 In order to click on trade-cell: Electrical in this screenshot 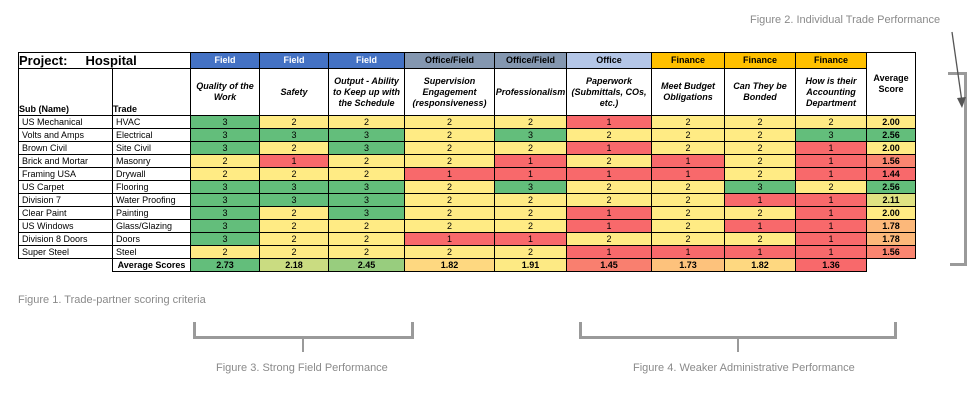, I will do `click(151, 135)`.